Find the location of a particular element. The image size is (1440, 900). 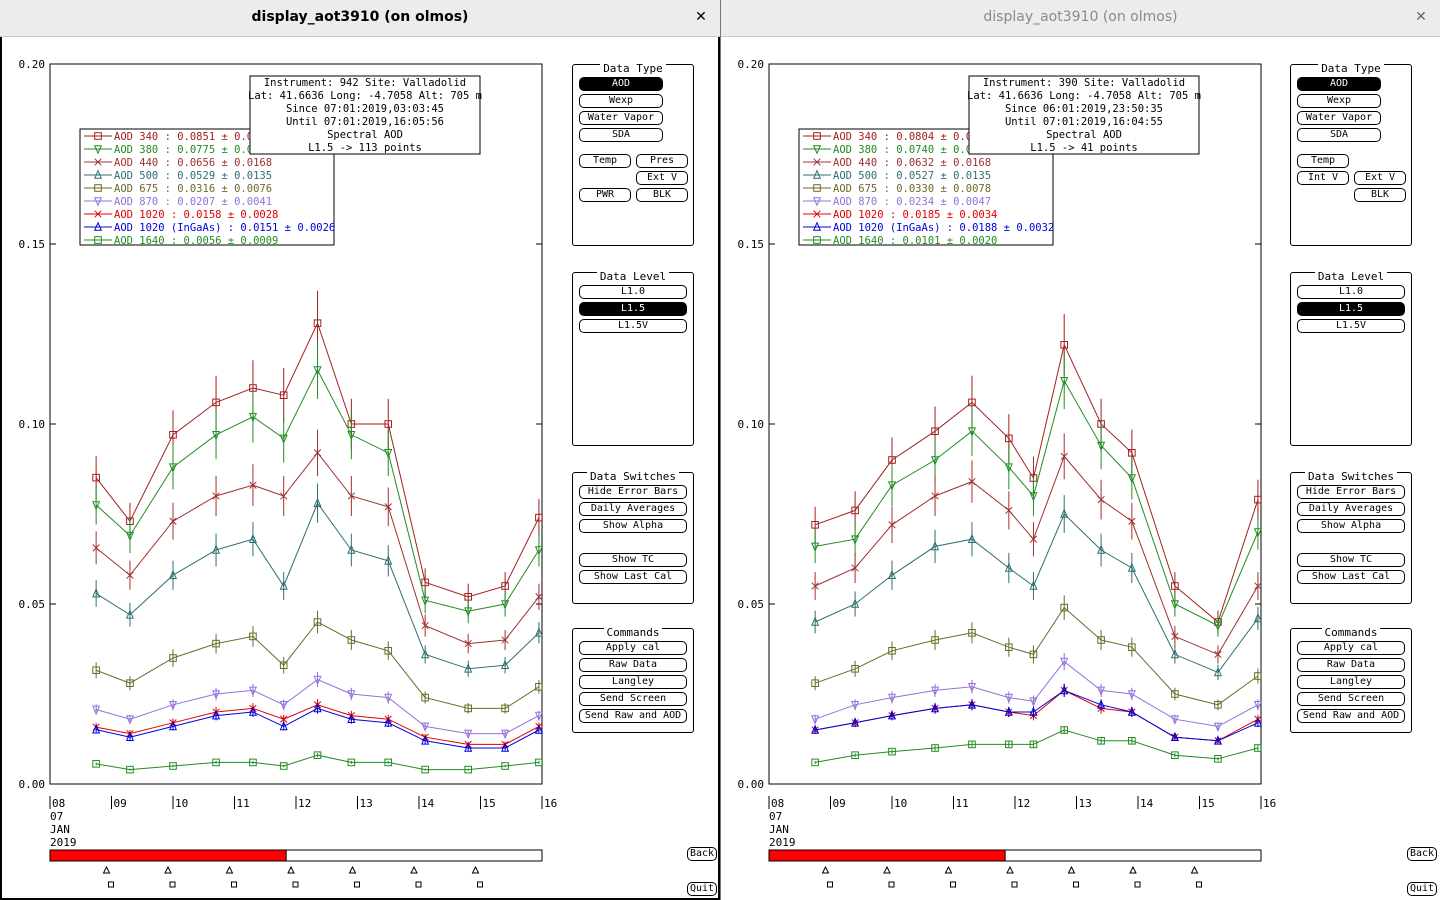

x-tick-label: 13 is located at coordinates (366, 803).